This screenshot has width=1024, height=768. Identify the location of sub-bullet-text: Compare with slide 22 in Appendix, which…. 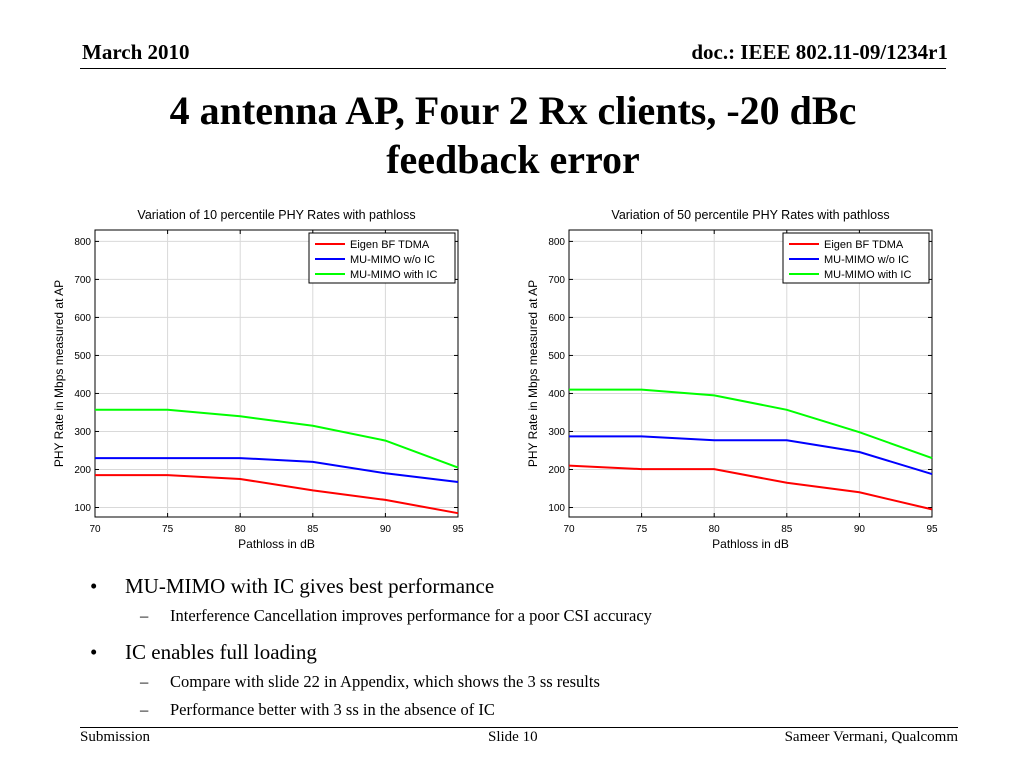
(385, 681).